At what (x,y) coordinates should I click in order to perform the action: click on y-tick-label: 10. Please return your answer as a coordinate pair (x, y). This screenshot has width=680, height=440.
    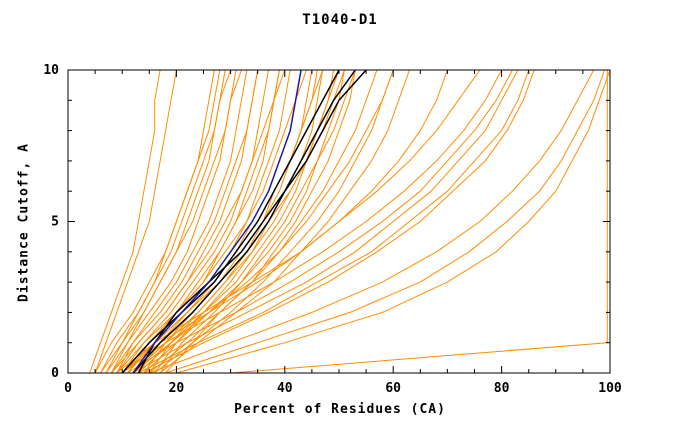
    Looking at the image, I should click on (51, 70).